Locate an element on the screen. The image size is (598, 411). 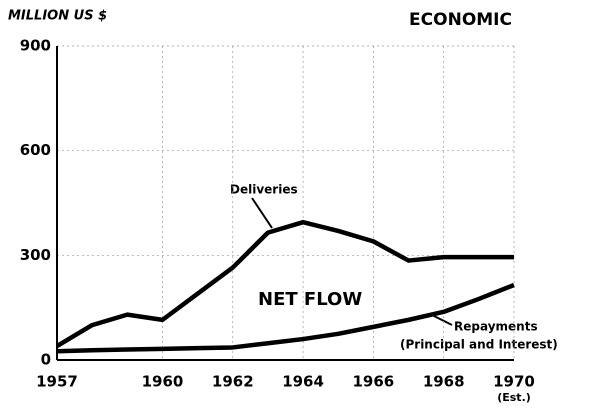
x-tick-label: 1960 is located at coordinates (163, 382).